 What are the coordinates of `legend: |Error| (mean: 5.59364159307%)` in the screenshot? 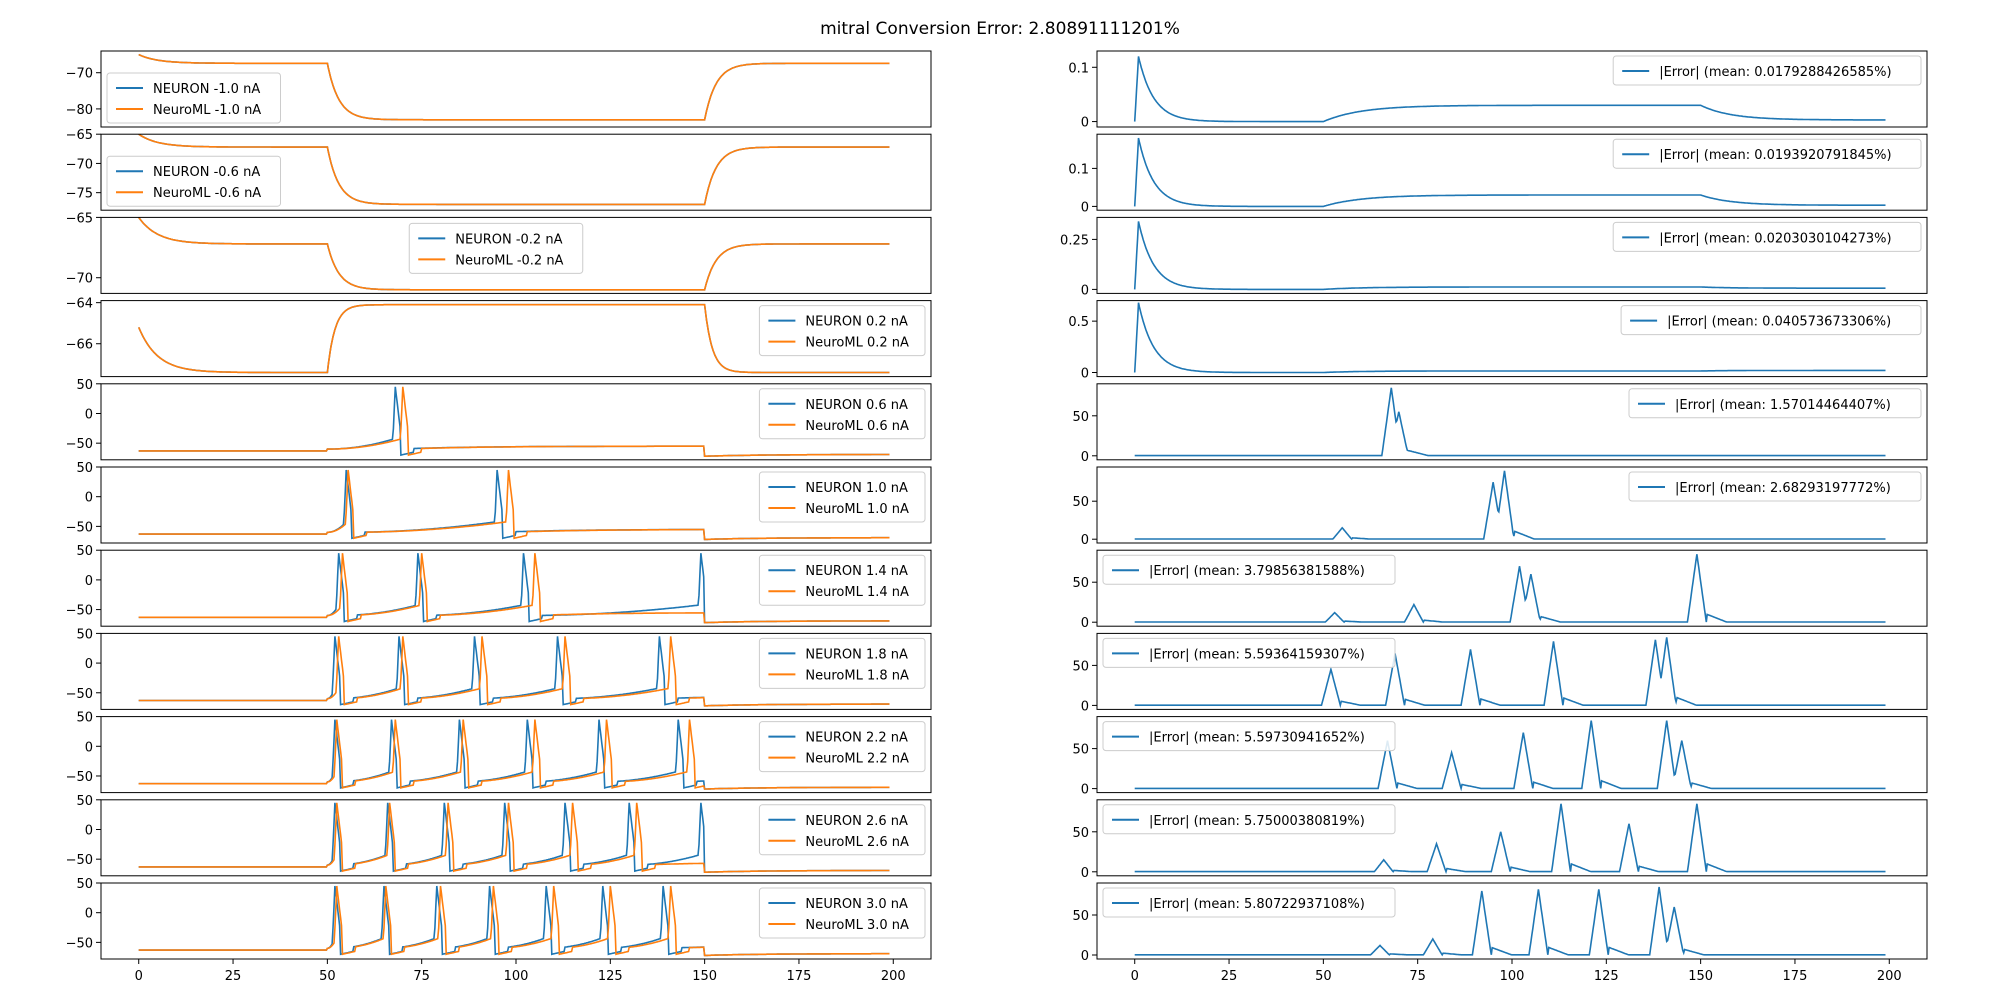 It's located at (1249, 652).